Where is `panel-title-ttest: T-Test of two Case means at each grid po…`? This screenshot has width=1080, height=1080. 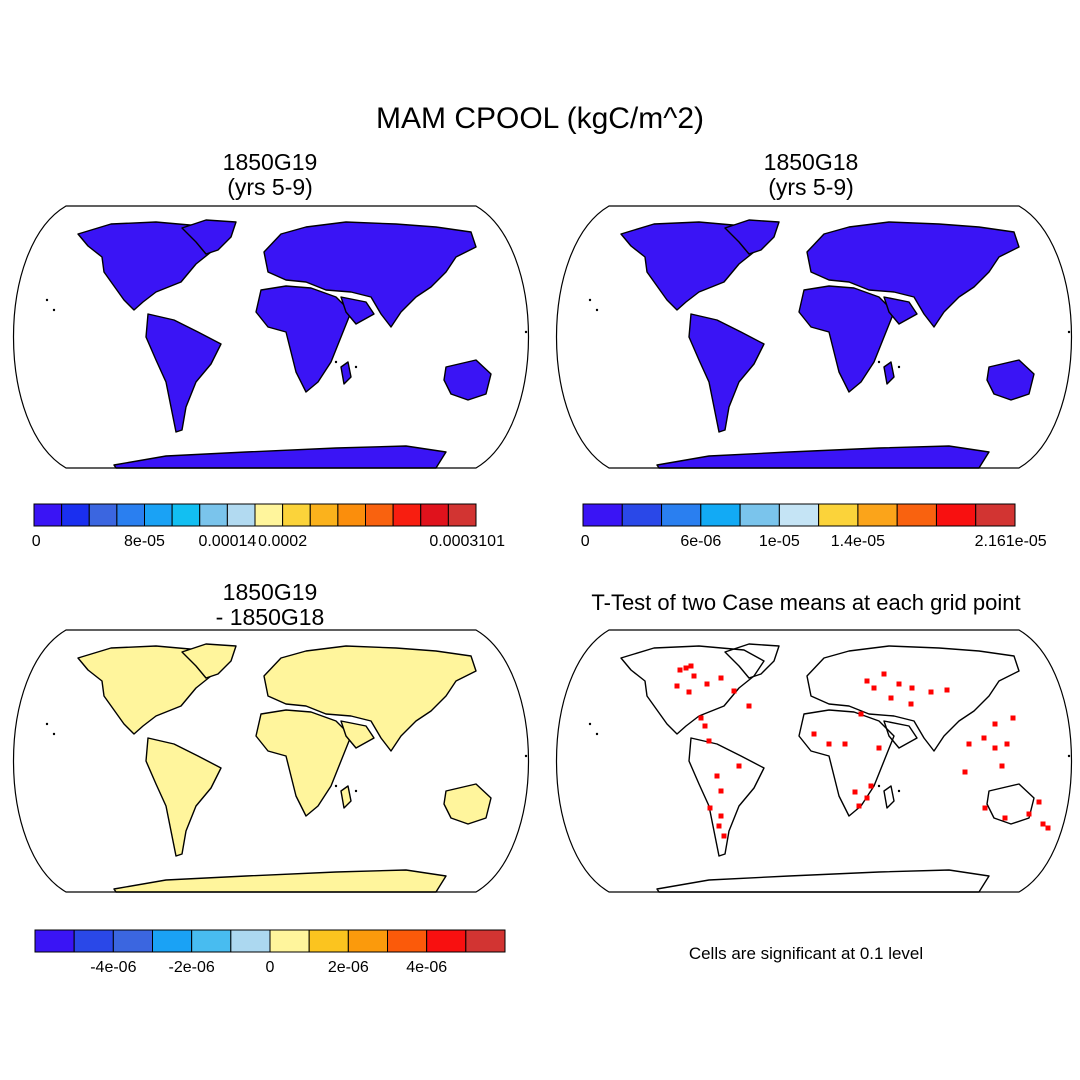 panel-title-ttest: T-Test of two Case means at each grid po… is located at coordinates (806, 602).